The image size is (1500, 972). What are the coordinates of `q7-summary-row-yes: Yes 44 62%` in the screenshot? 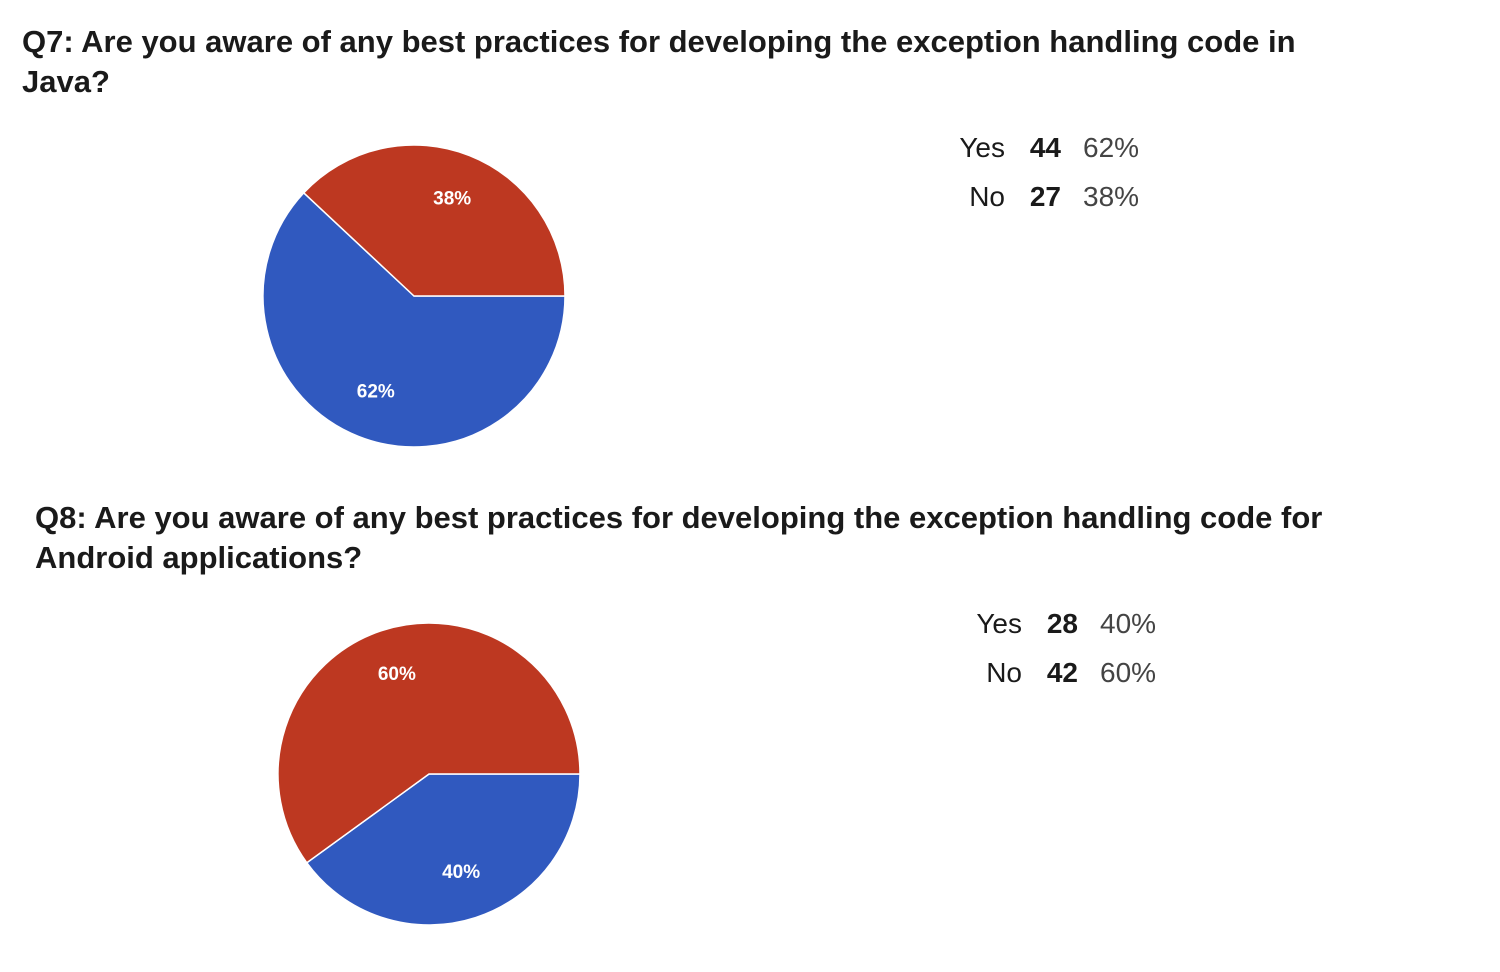 It's located at (1042, 147).